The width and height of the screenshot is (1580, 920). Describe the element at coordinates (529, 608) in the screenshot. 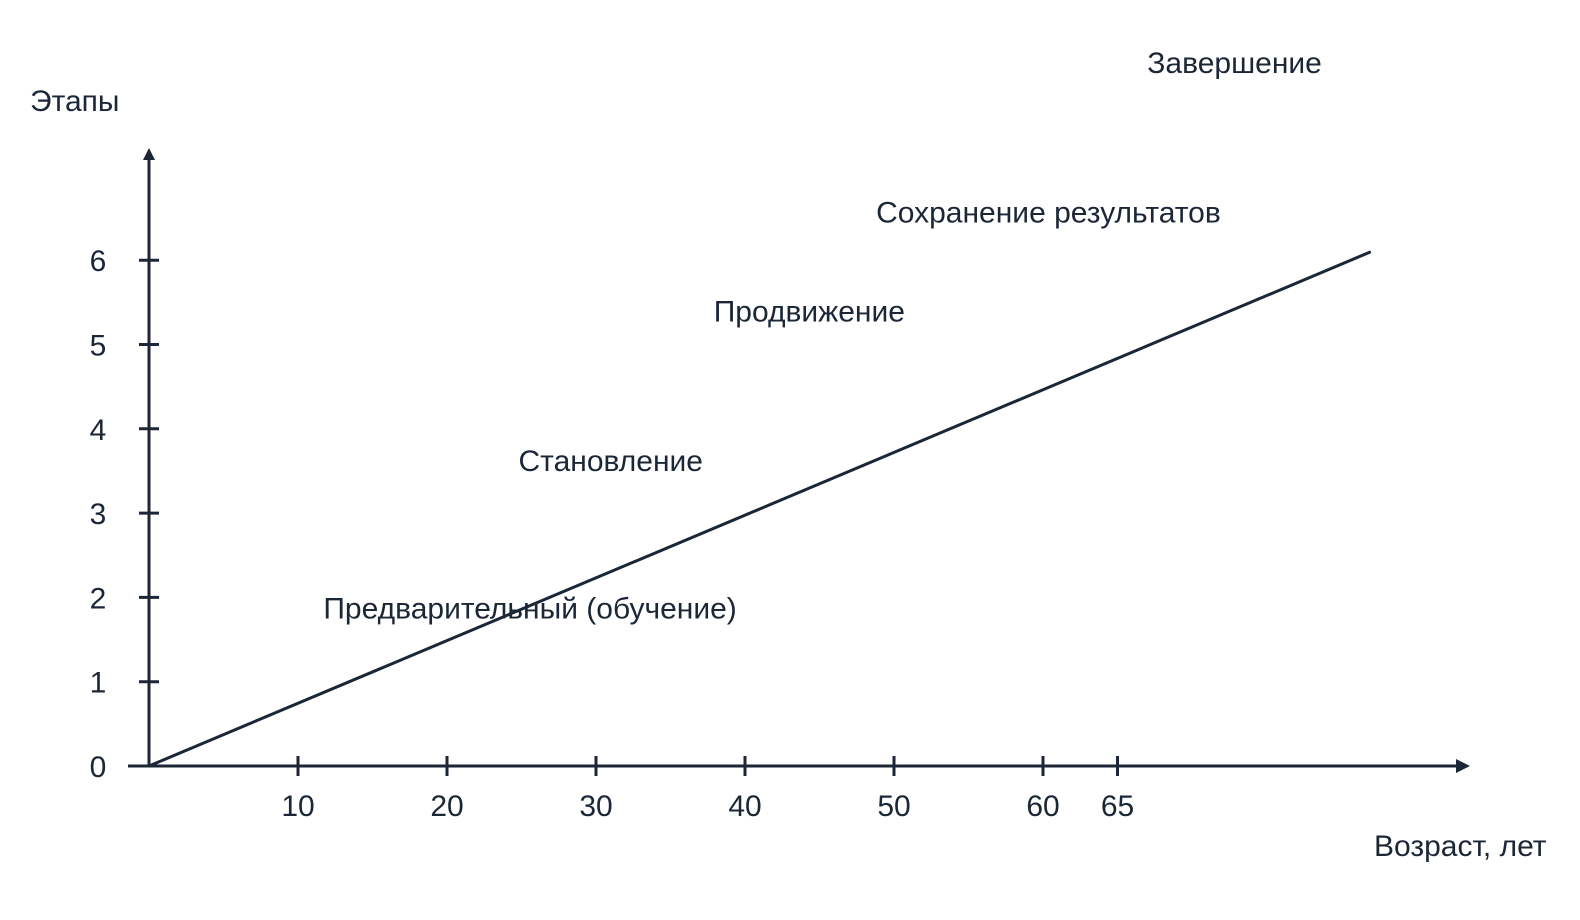

I see `stage-label-1: Предварительный (обучение)` at that location.